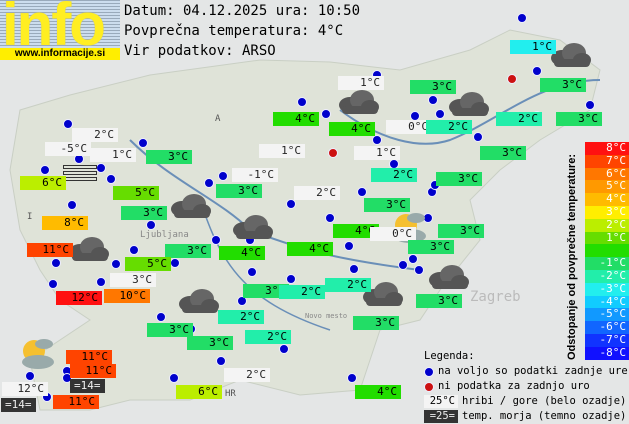 The image size is (629, 424). Describe the element at coordinates (607, 212) in the screenshot. I see `scale-step: 3°C` at that location.